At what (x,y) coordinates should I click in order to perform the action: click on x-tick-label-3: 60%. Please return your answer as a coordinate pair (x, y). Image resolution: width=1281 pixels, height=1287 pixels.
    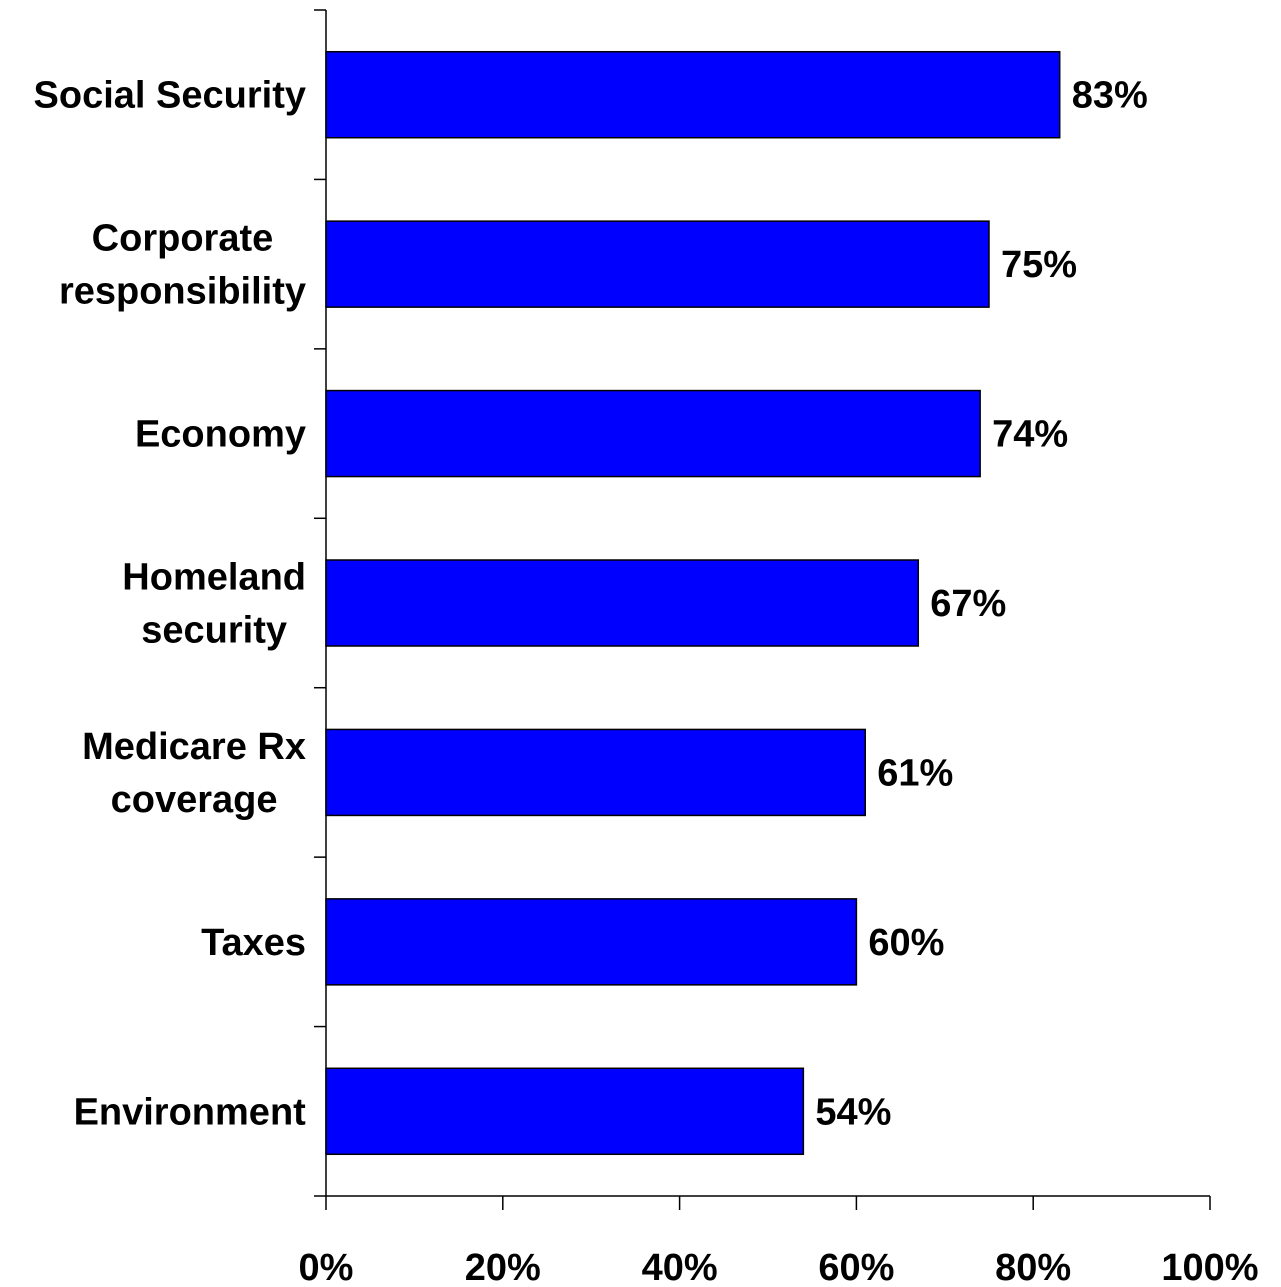
    Looking at the image, I should click on (856, 1267).